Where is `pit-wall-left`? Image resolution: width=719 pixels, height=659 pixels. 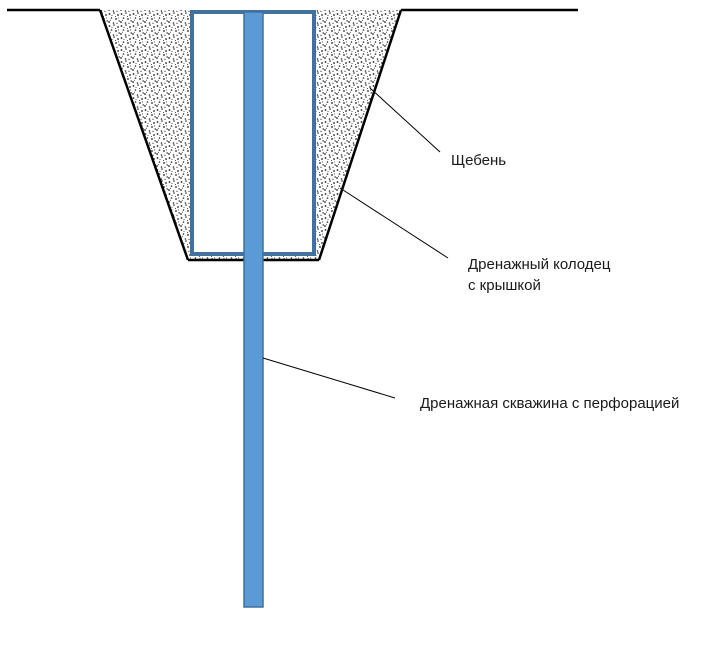 pit-wall-left is located at coordinates (144, 135).